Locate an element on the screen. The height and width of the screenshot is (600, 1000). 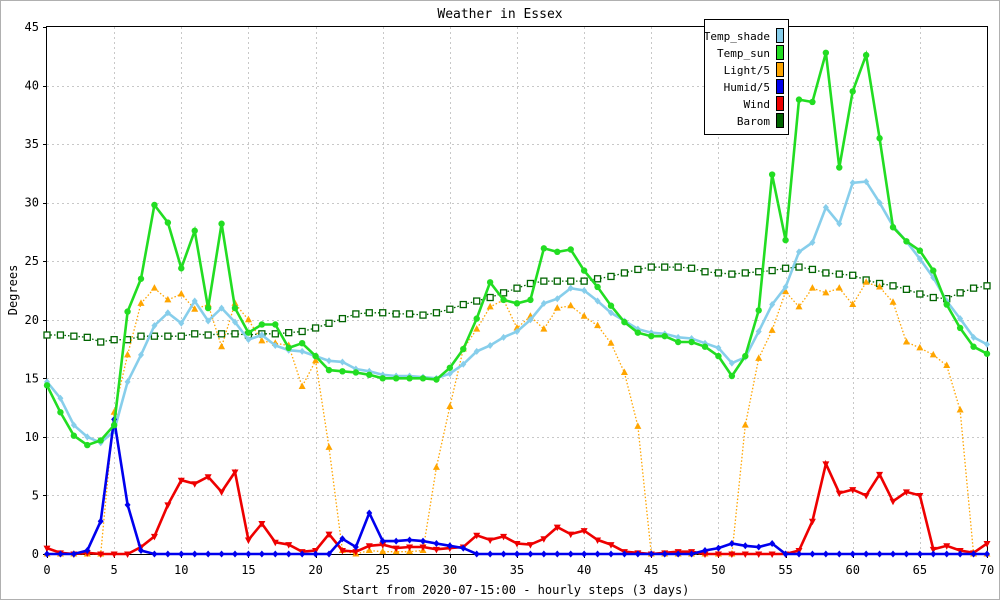
legend-label-temp-sun: Temp_sun is located at coordinates (743, 53).